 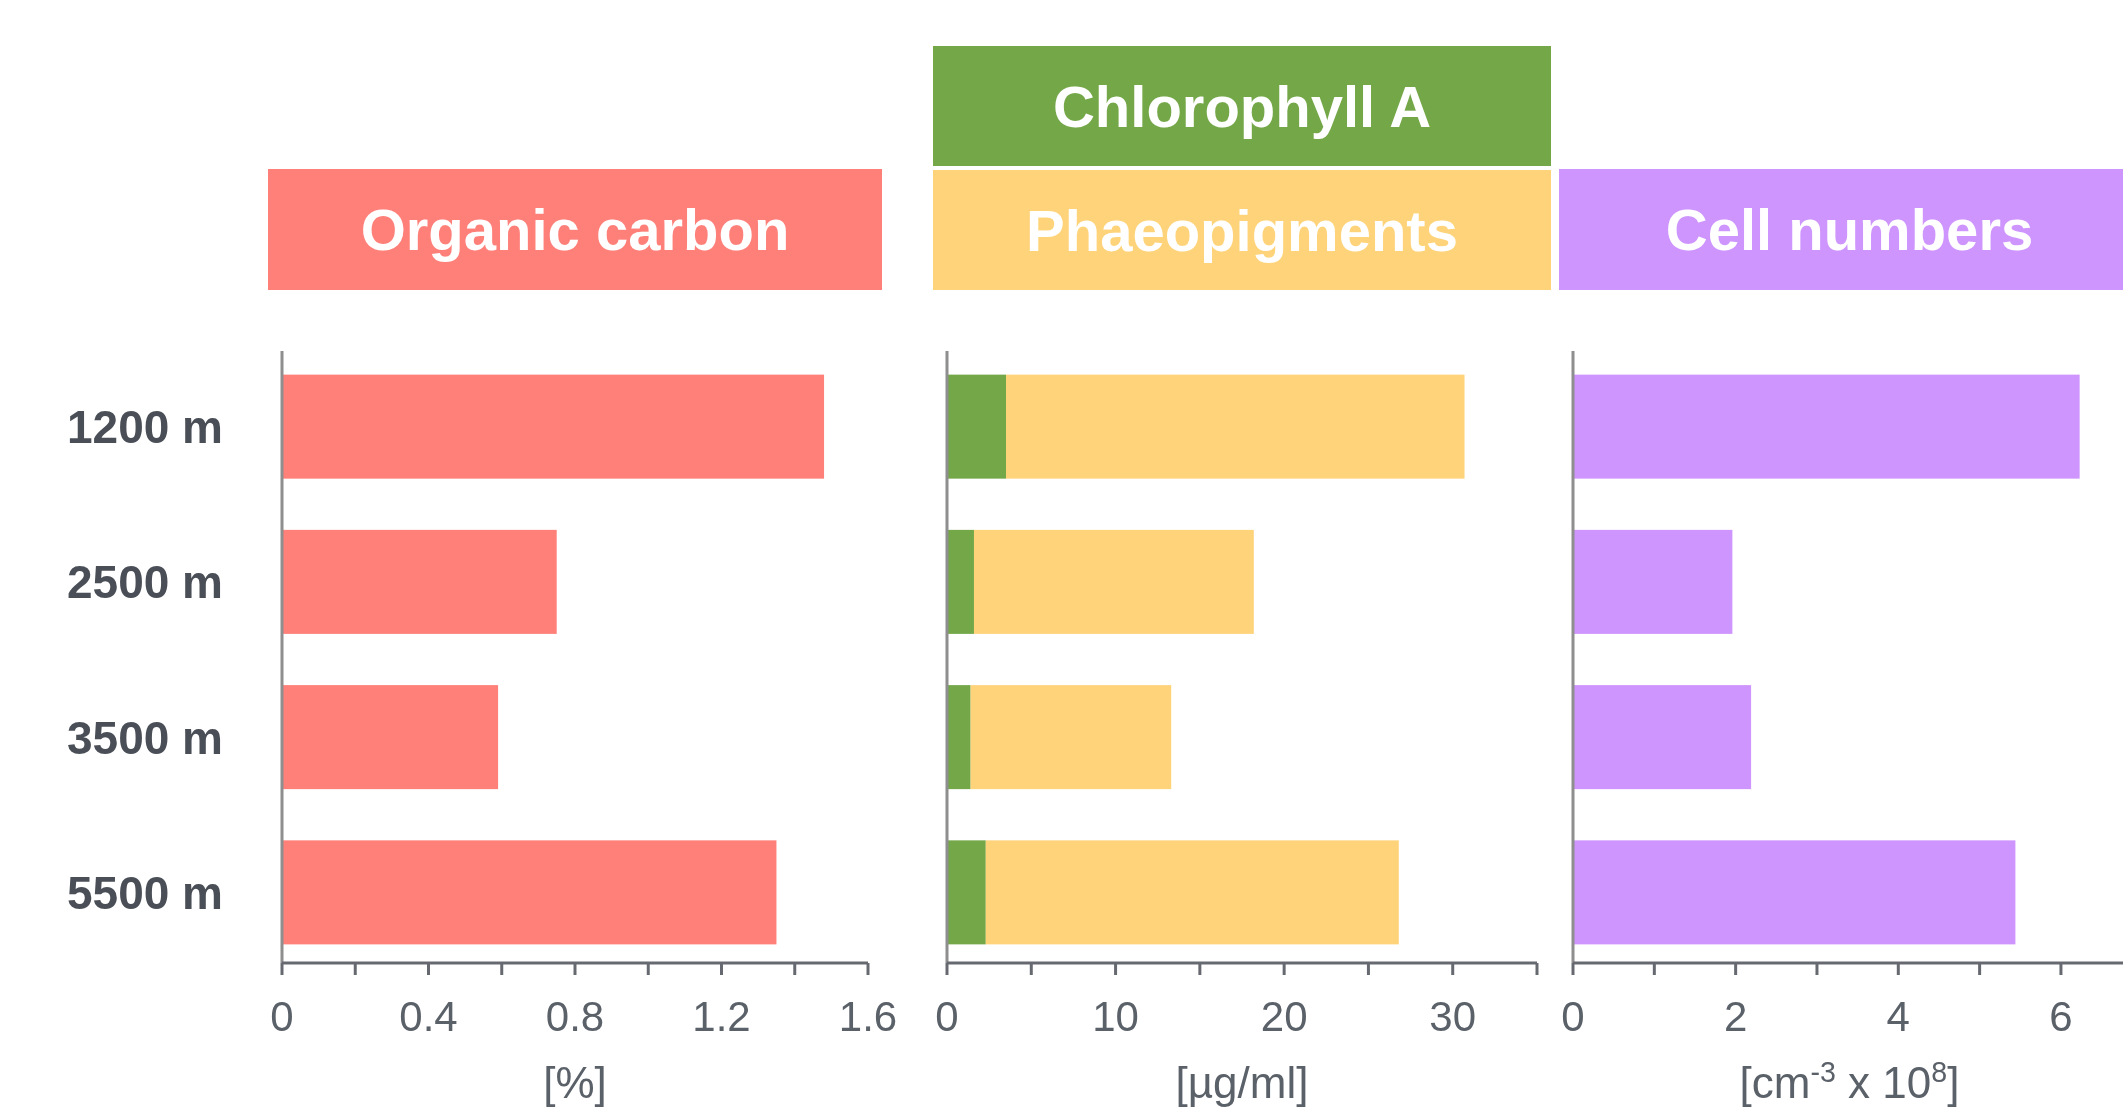 What do you see at coordinates (144, 892) in the screenshot?
I see `y-tick-label: 5500 m` at bounding box center [144, 892].